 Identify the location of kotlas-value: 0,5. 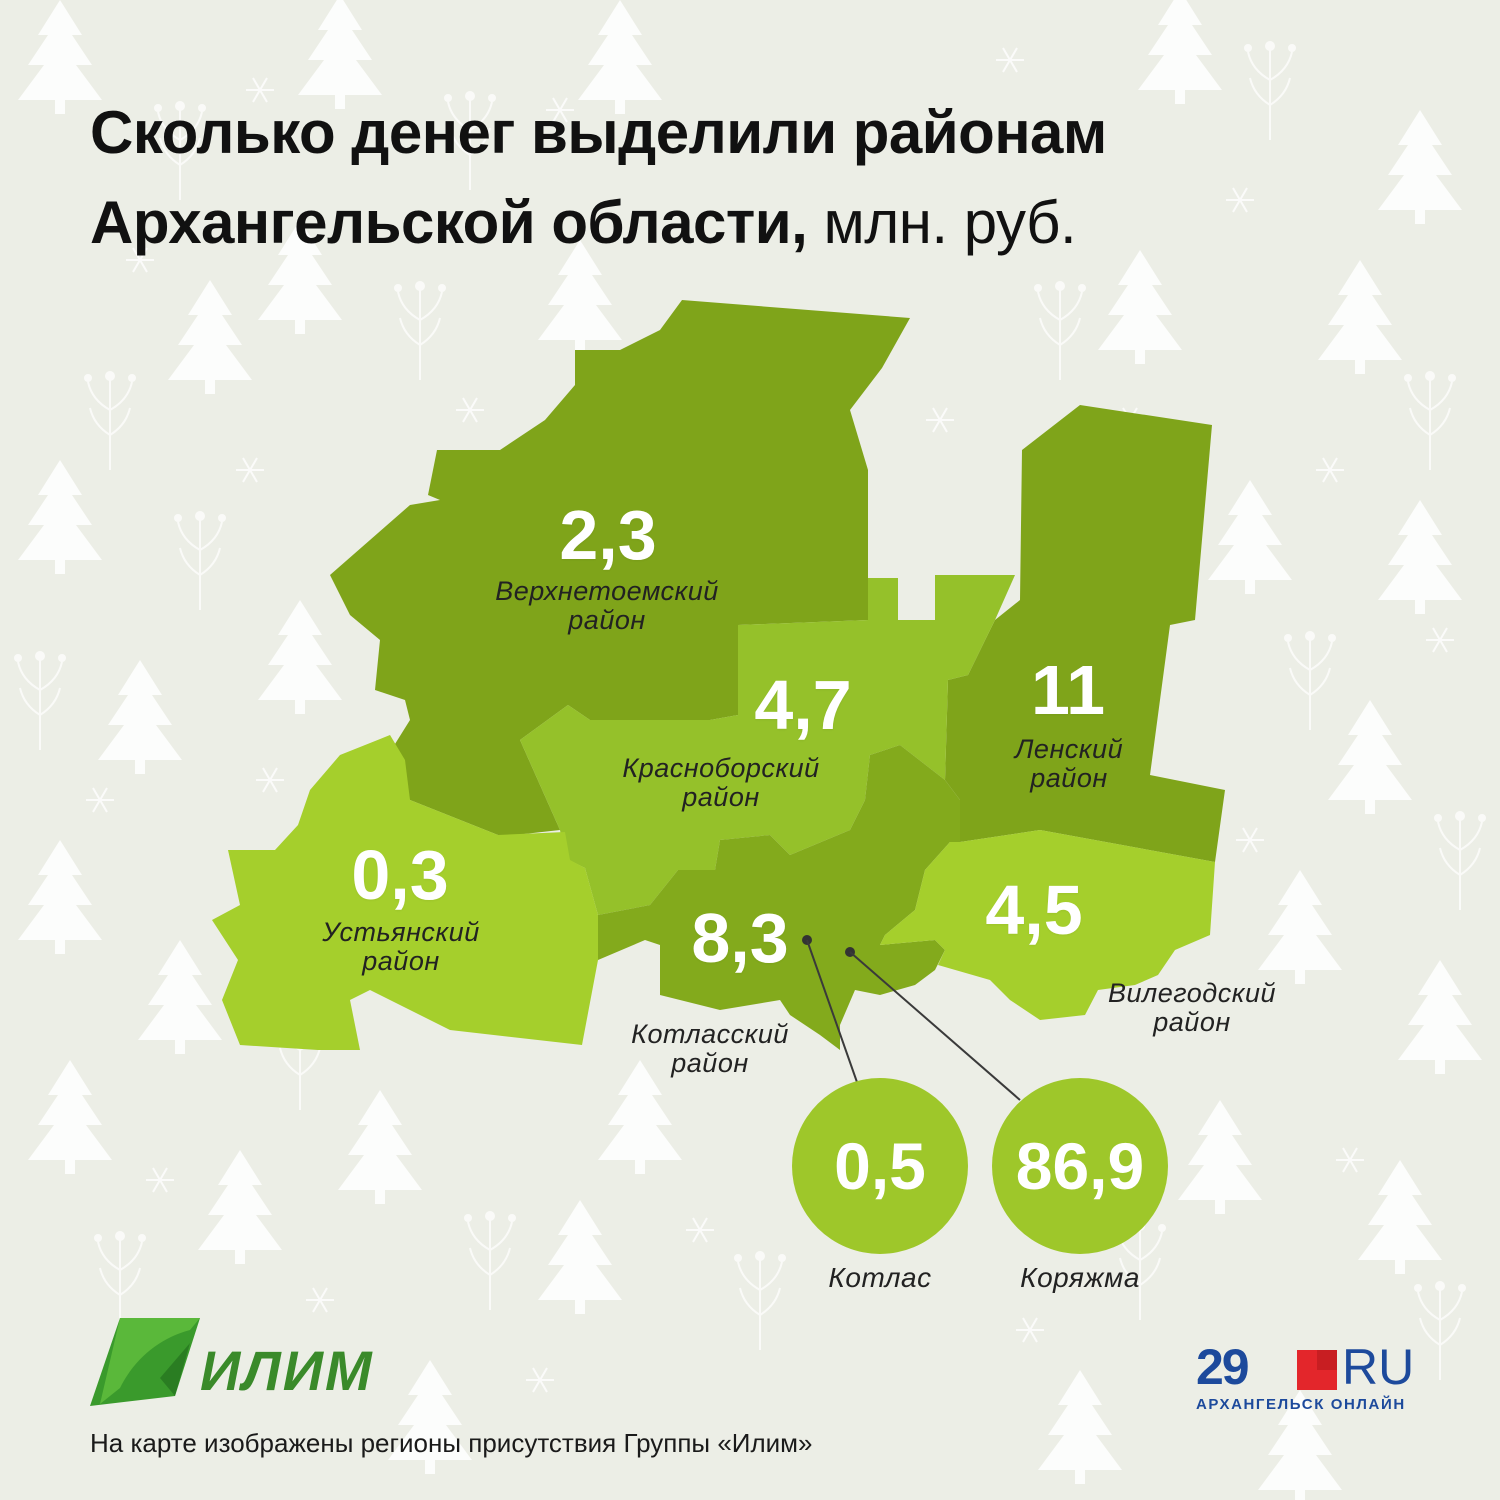
(880, 1166).